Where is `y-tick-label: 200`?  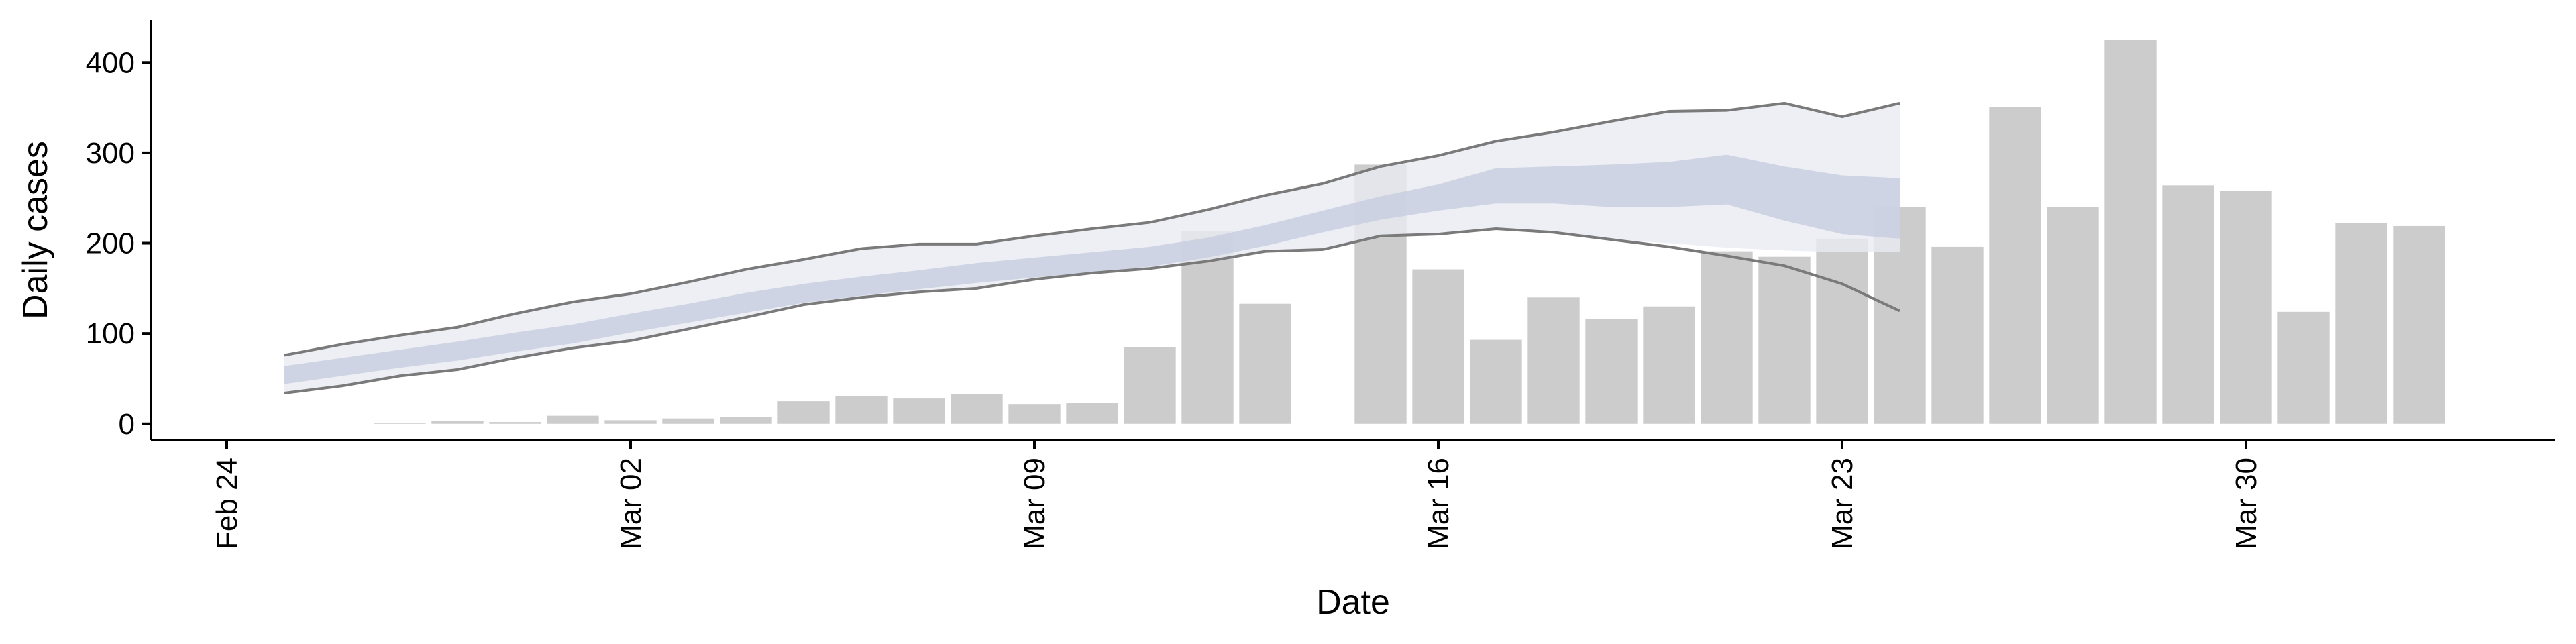 y-tick-label: 200 is located at coordinates (110, 243).